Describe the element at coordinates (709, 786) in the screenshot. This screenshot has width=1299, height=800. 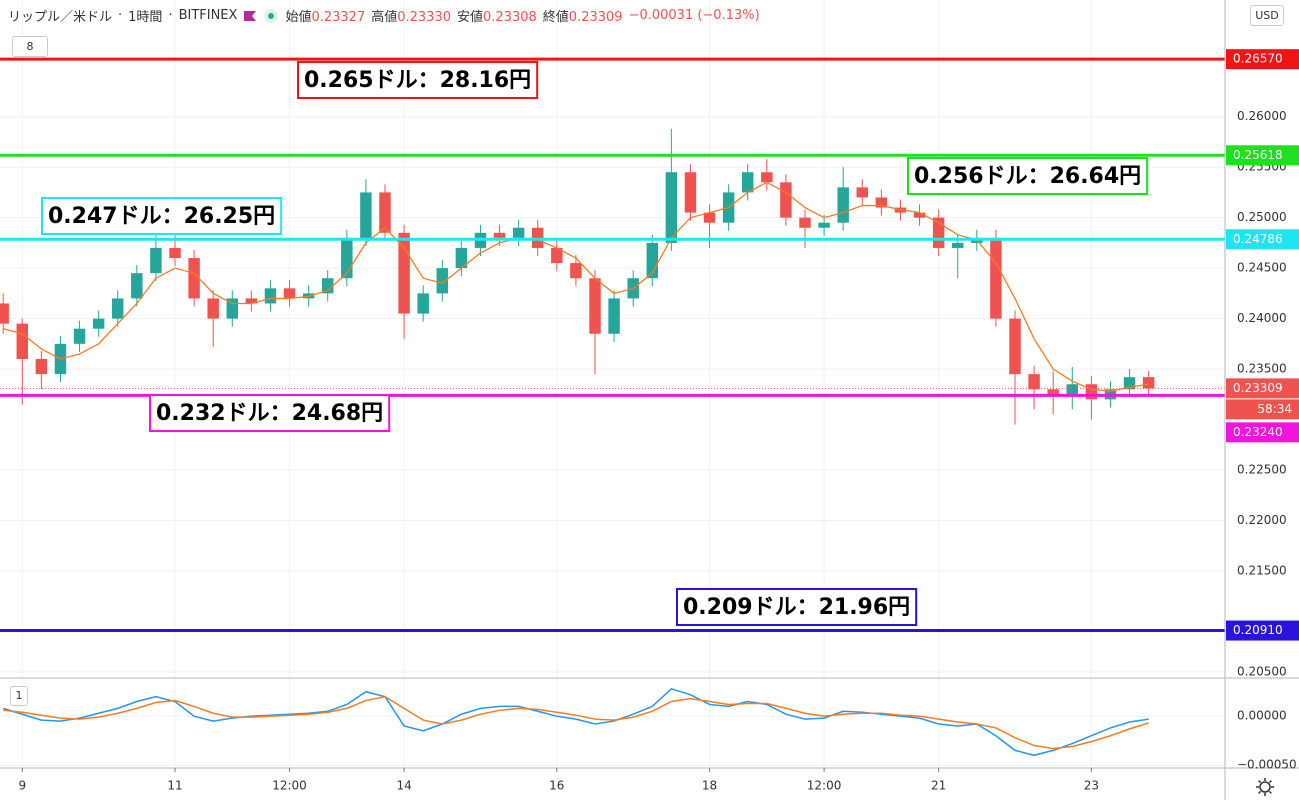
I see `x-tick-label: 18` at that location.